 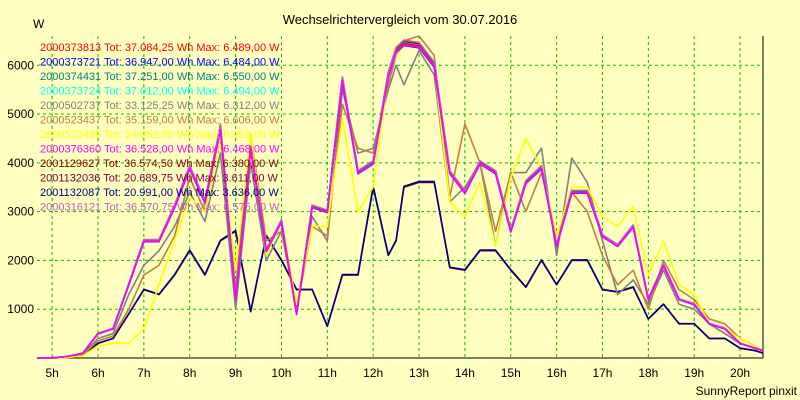 I want to click on chart-title: Wechselrichtervergleich vom 30.07.2016, so click(x=400, y=19).